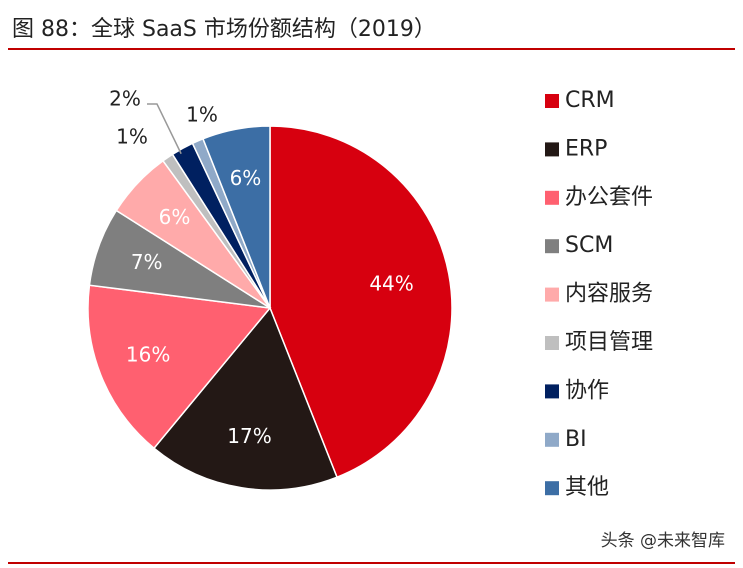 The width and height of the screenshot is (743, 568). I want to click on leader-line, so click(164, 129).